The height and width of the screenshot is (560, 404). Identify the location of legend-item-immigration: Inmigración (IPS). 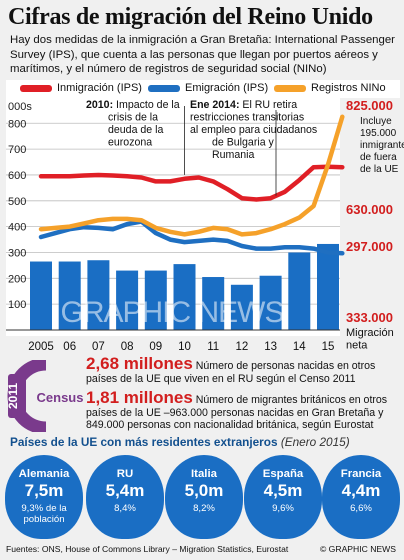
(81, 88).